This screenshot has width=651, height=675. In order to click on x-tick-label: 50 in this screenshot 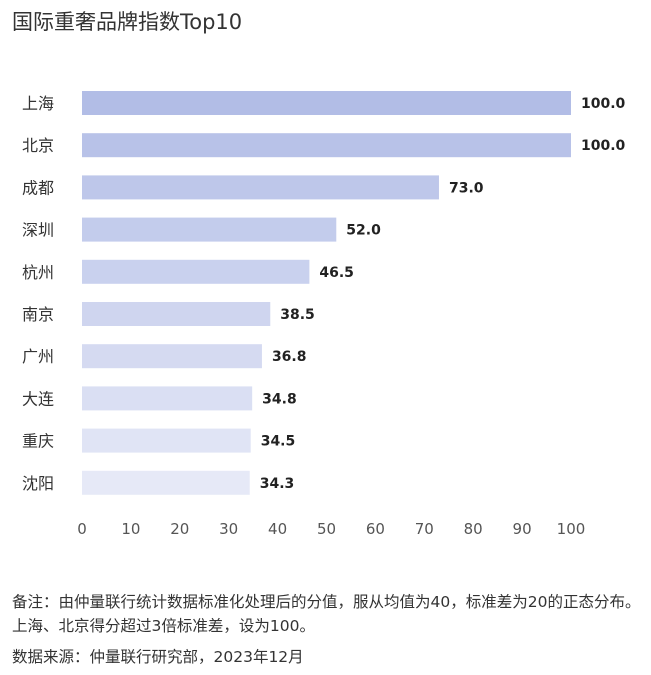, I will do `click(326, 529)`.